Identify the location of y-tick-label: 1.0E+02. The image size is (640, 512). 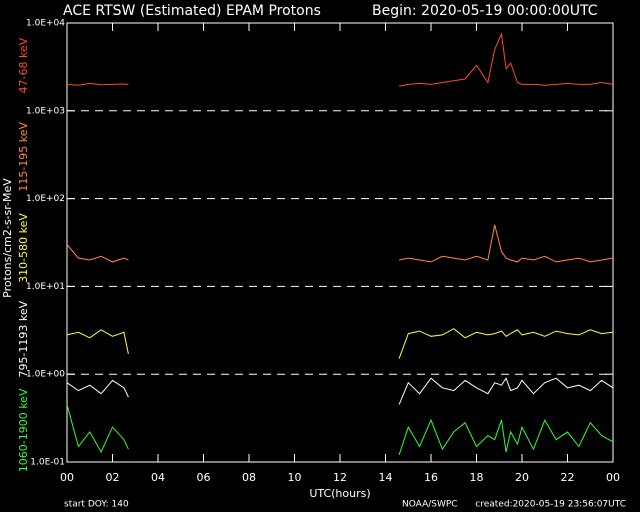
(45, 199).